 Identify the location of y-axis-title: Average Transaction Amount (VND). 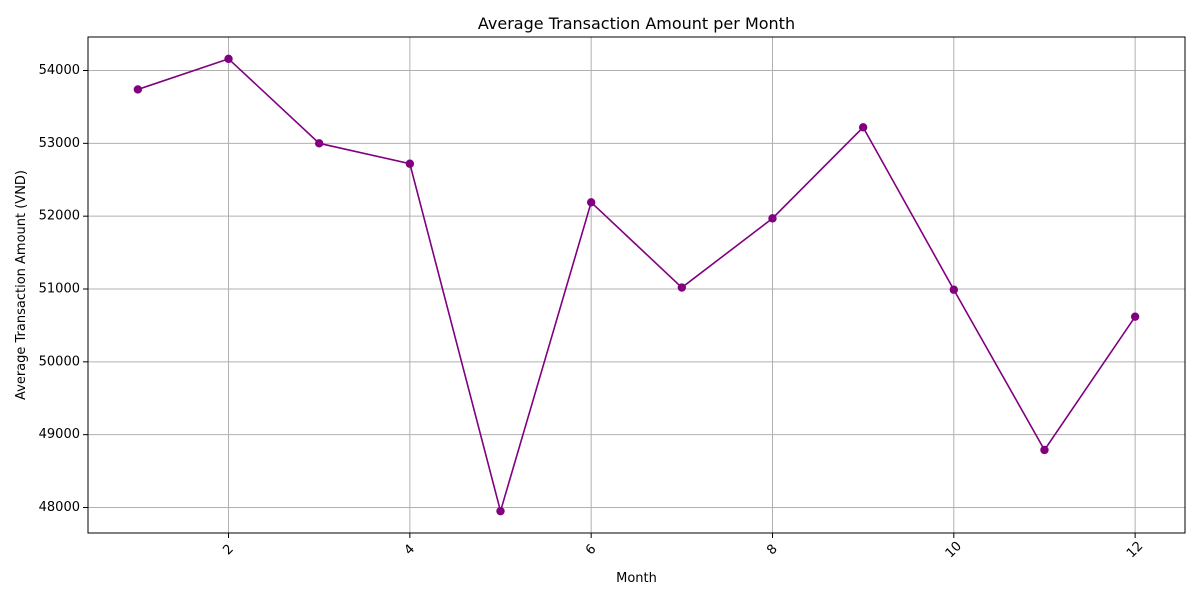
(21, 285).